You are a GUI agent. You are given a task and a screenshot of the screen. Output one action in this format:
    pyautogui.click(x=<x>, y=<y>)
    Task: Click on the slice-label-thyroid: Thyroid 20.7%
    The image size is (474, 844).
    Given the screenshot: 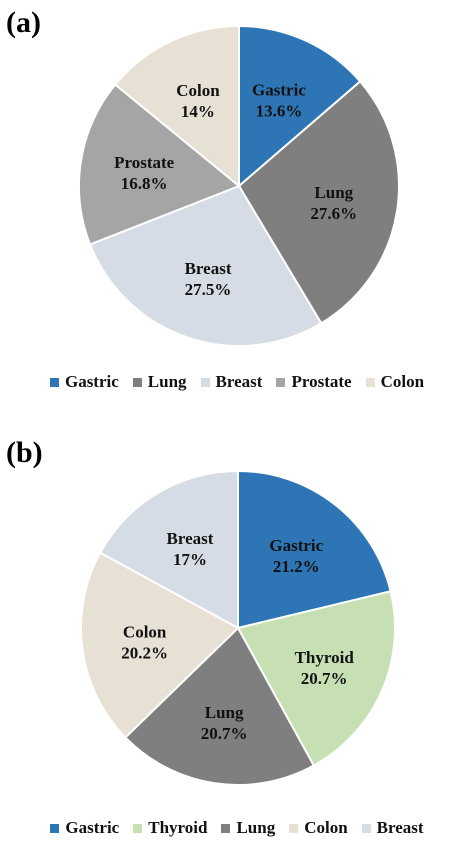 What is the action you would take?
    pyautogui.click(x=325, y=668)
    